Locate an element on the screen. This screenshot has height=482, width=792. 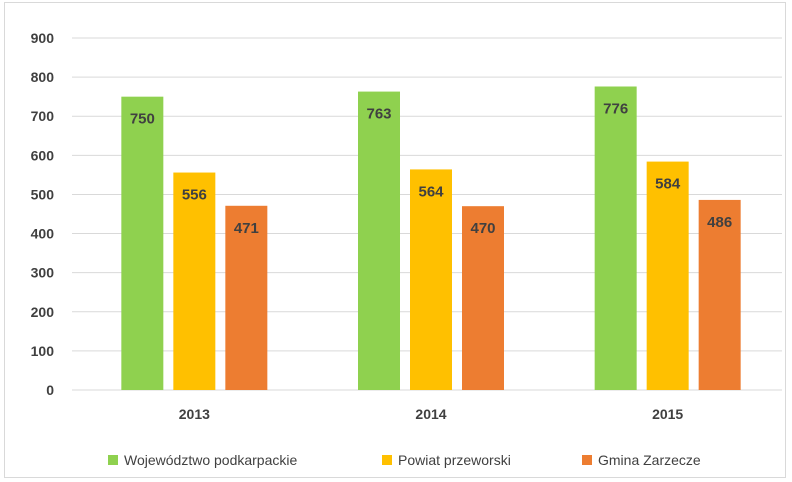
data-label: 776 is located at coordinates (615, 108).